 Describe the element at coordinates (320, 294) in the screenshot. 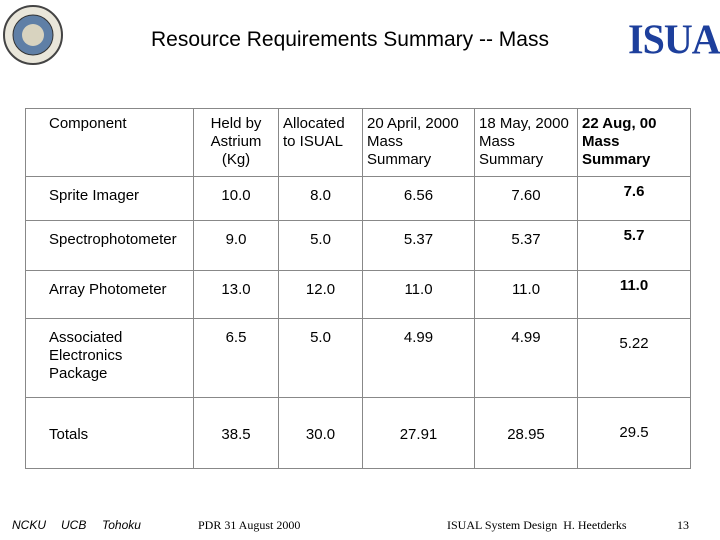

I see `mass-cell: 12.0` at that location.